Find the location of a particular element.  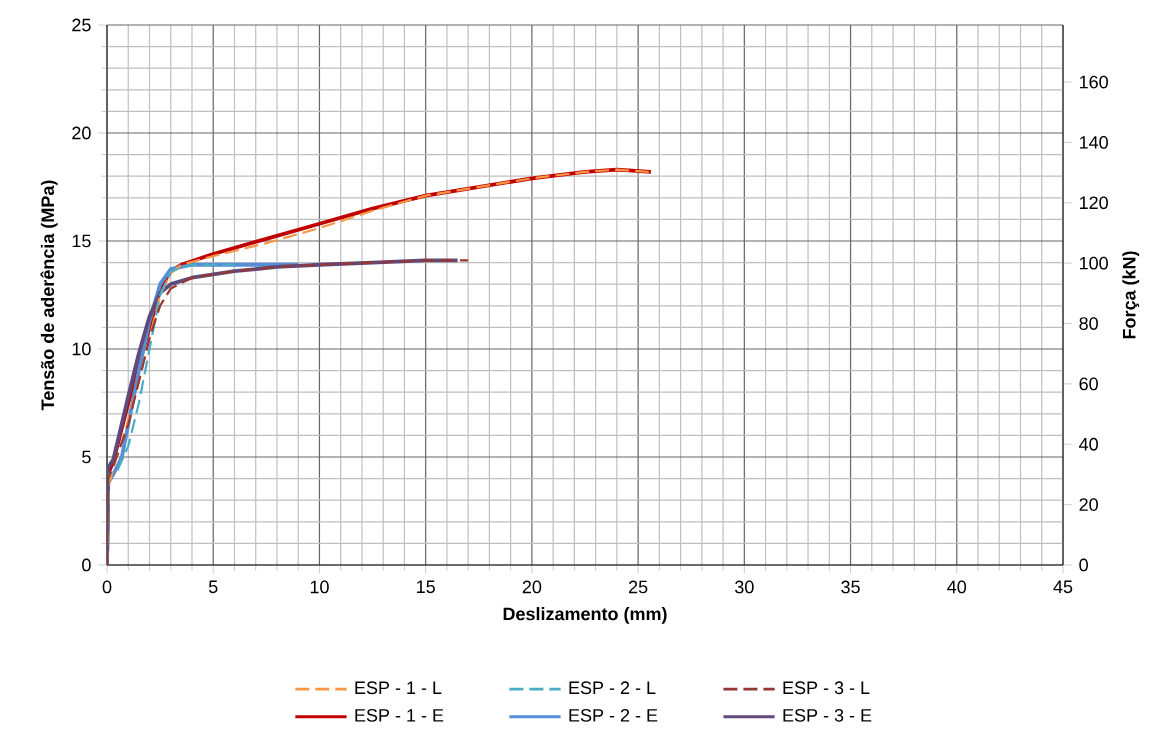

x-tick-label: 25 is located at coordinates (638, 587).